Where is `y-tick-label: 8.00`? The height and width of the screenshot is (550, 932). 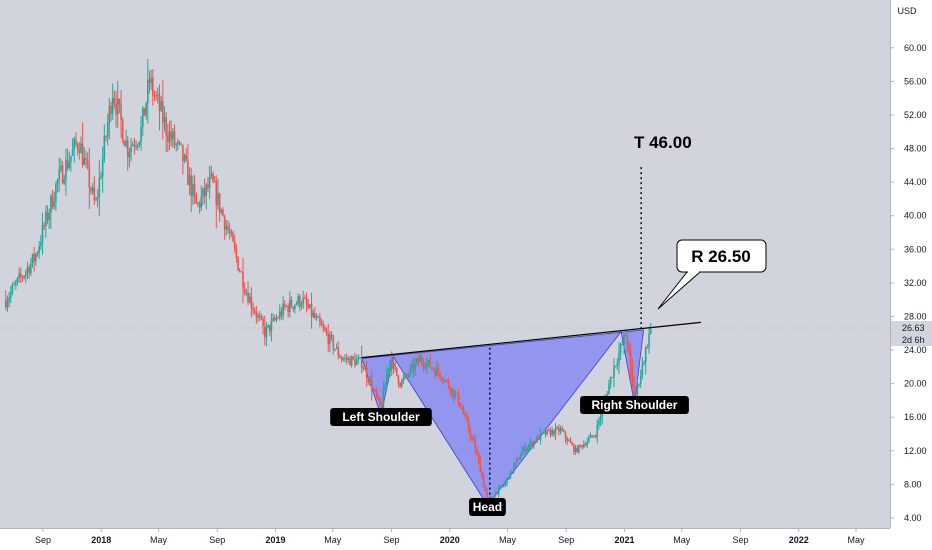 y-tick-label: 8.00 is located at coordinates (913, 484).